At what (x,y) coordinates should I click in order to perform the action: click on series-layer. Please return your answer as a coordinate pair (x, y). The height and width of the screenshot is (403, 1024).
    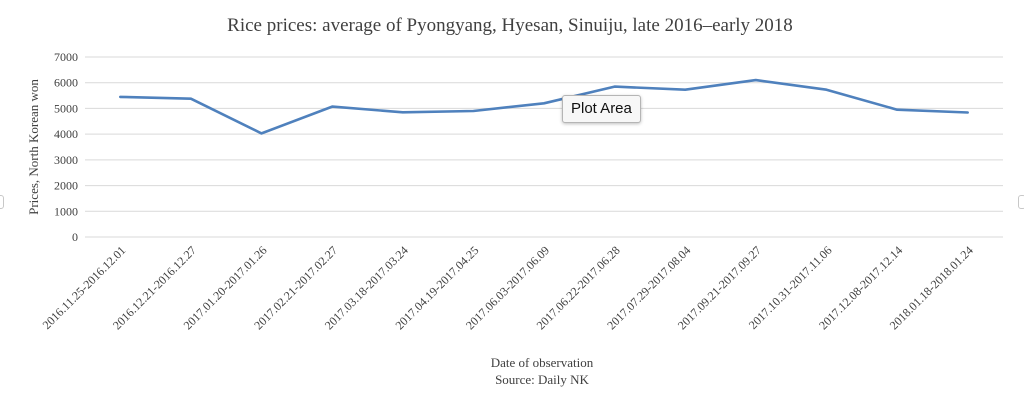
    Looking at the image, I should click on (544, 106).